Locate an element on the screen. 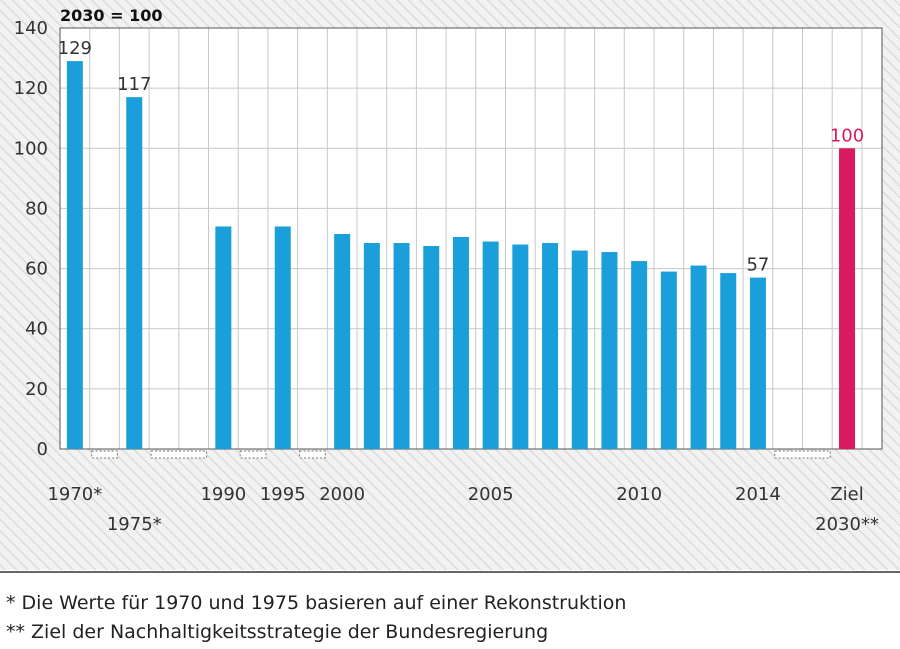  bar-2011 is located at coordinates (668, 360).